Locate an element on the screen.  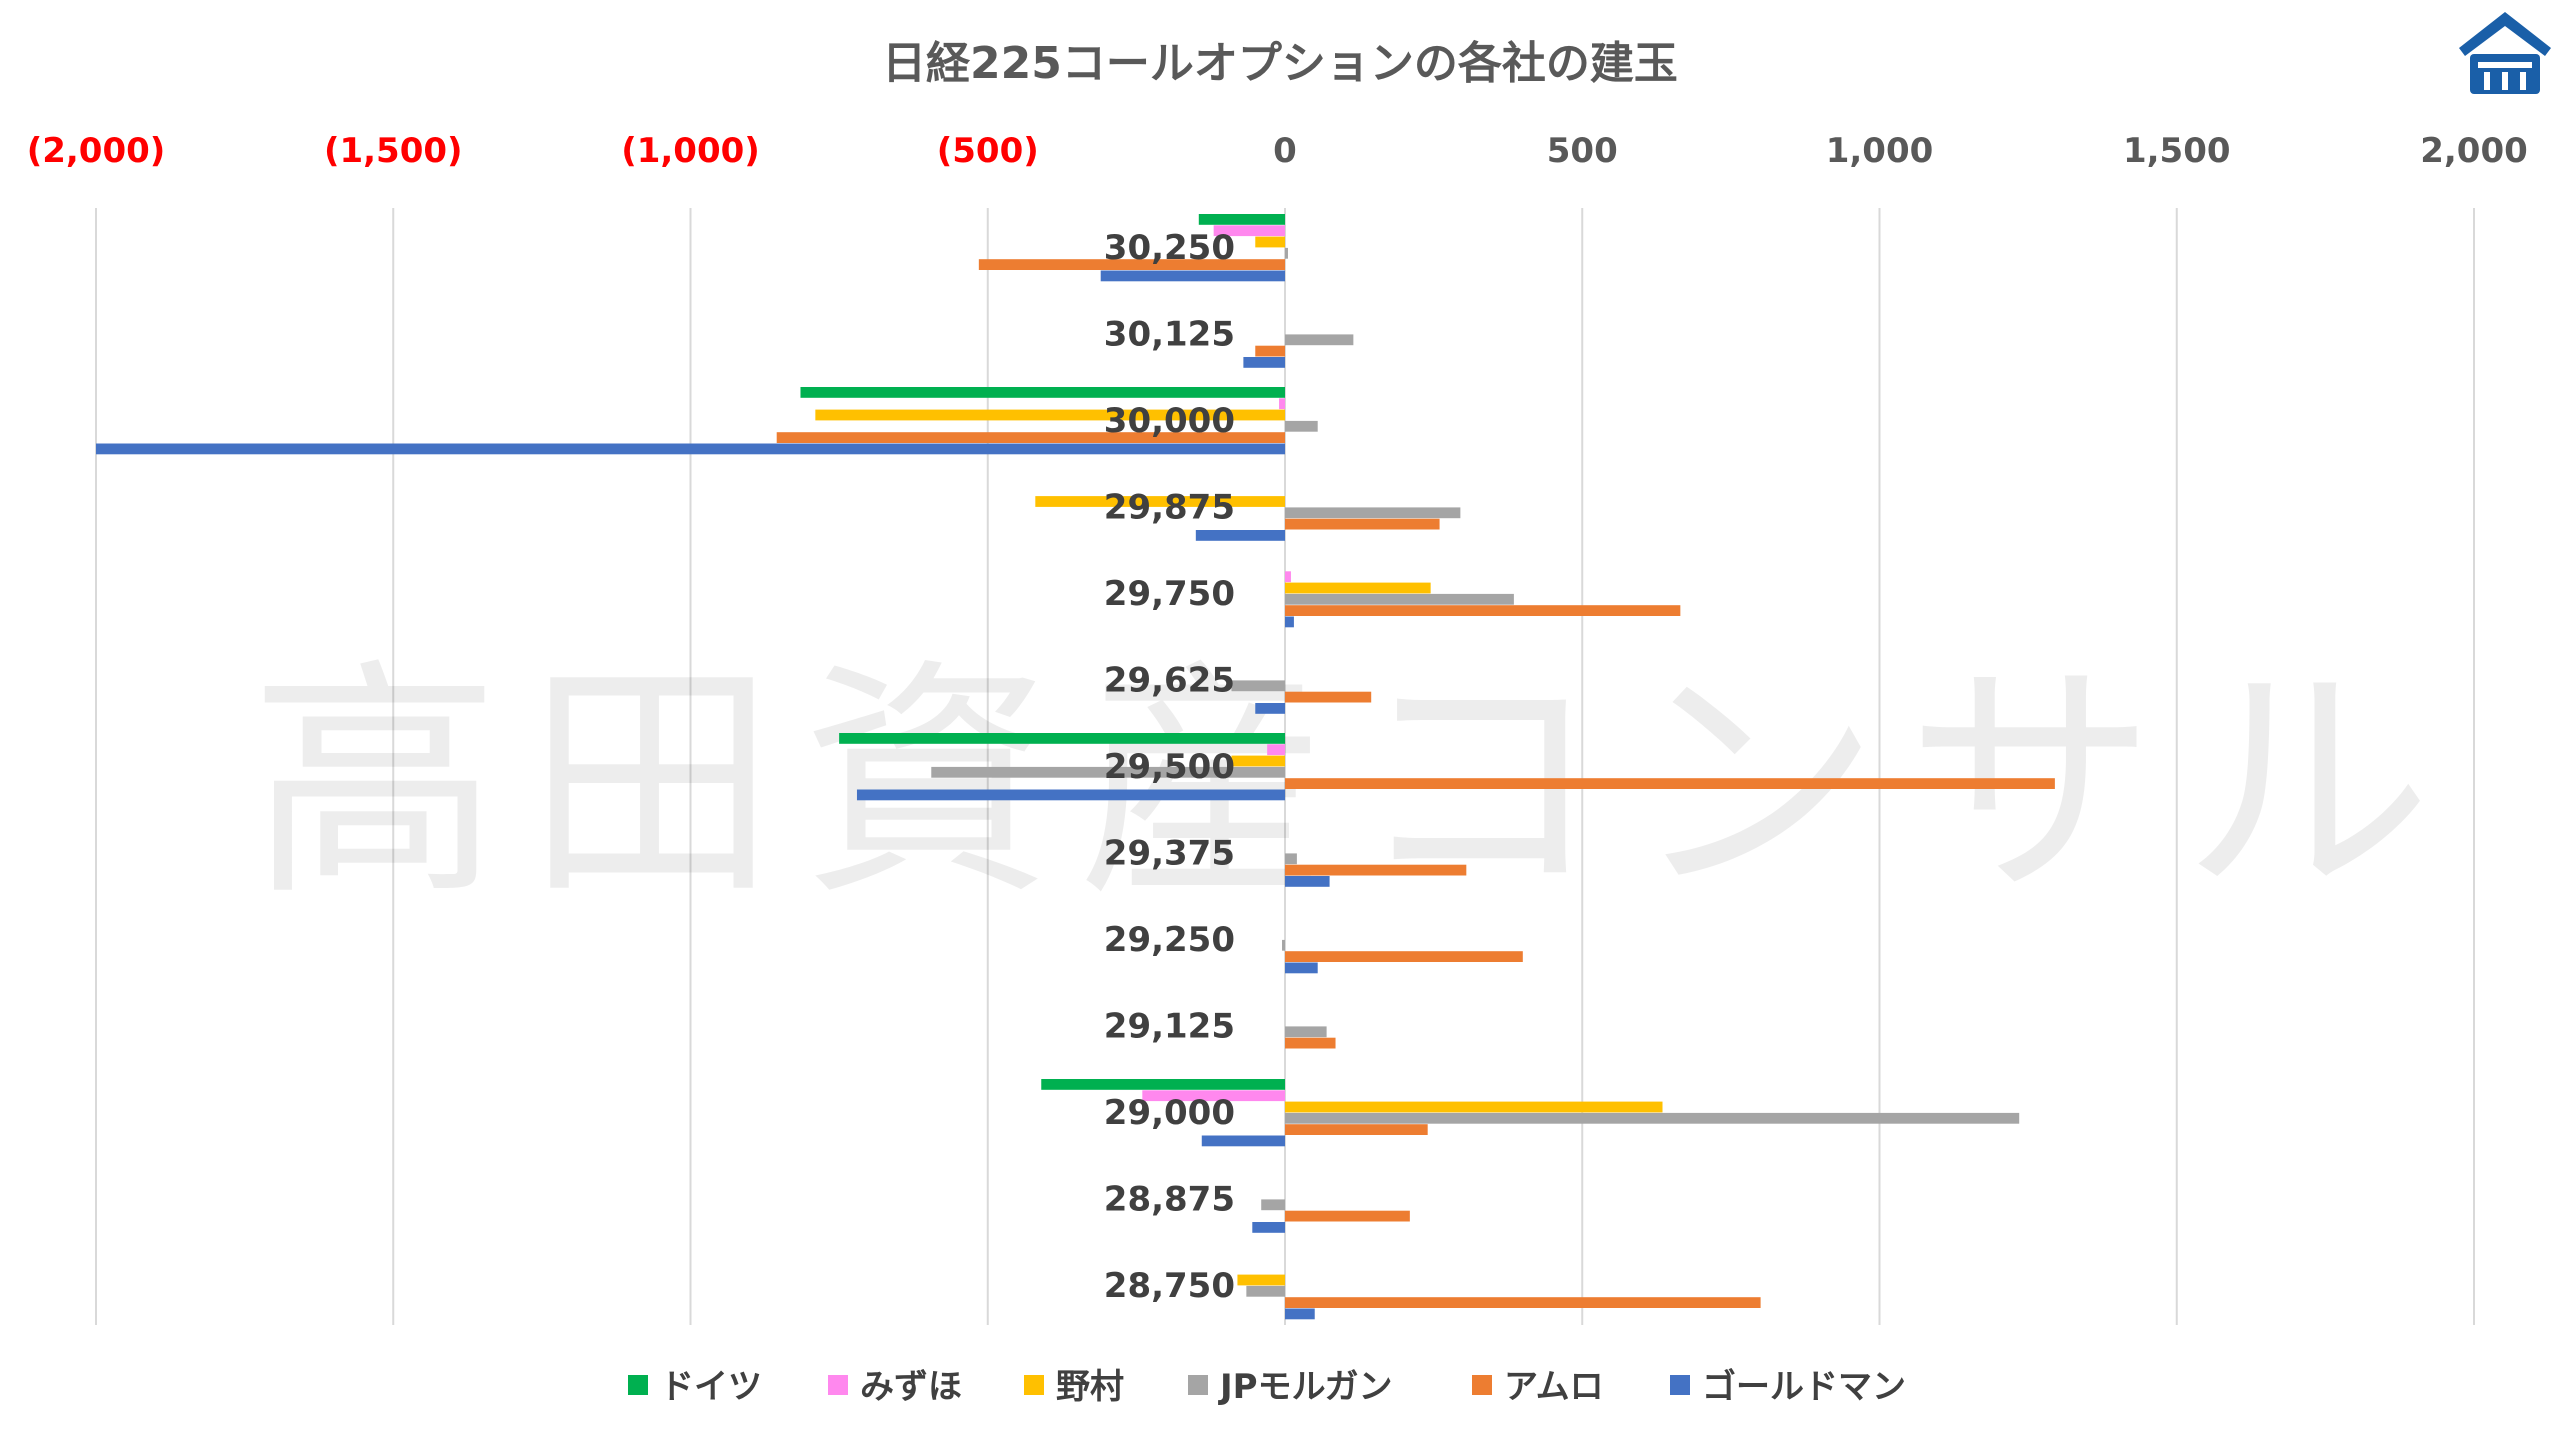
bar-ドイツ-29,000 is located at coordinates (1163, 1084).